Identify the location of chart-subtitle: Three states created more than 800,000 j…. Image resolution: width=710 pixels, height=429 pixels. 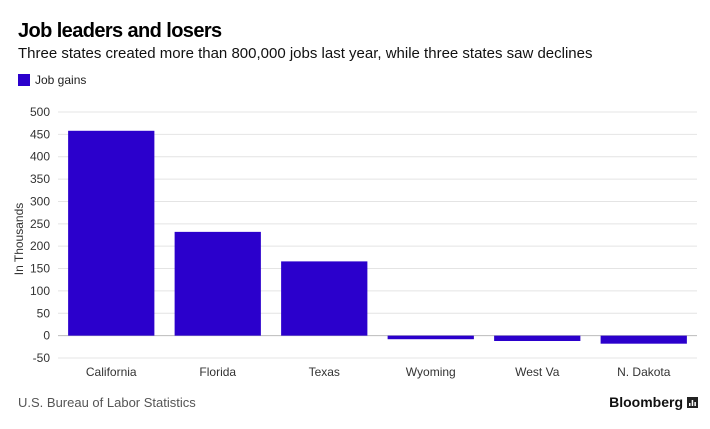
(305, 53).